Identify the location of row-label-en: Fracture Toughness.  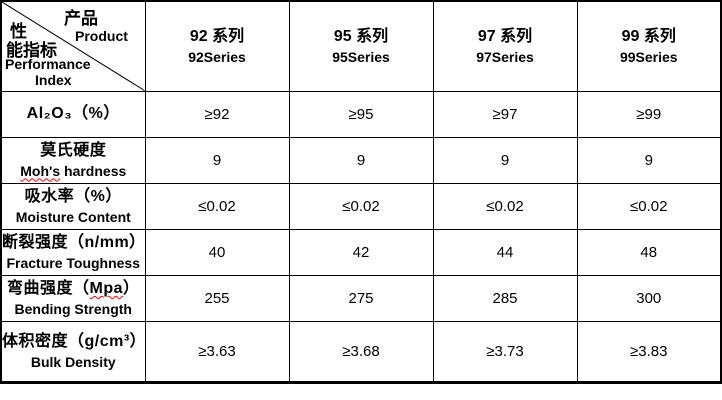
(73, 263).